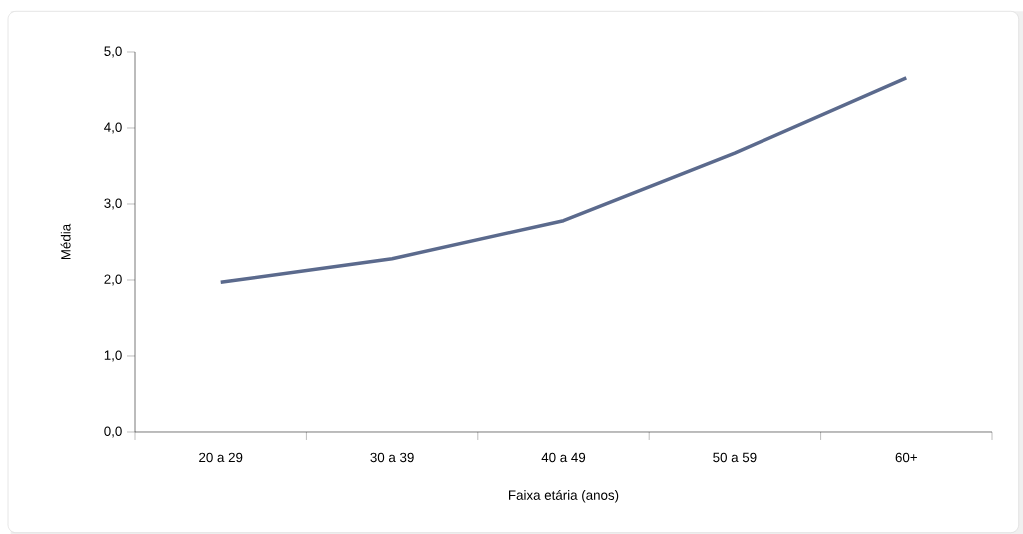 The height and width of the screenshot is (534, 1023). Describe the element at coordinates (563, 457) in the screenshot. I see `x-tick-label: 40 a 49` at that location.